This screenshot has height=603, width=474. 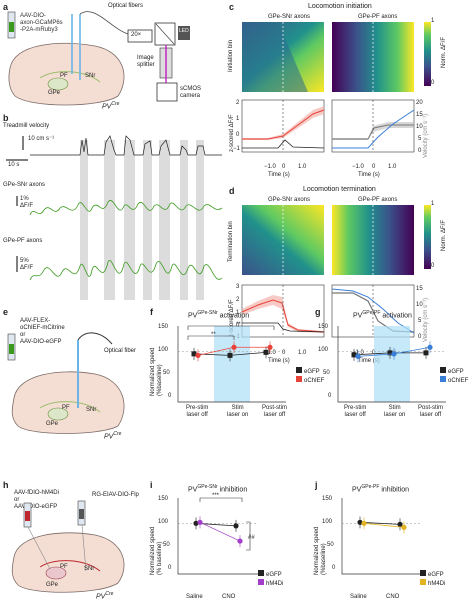 I want to click on cbar-c-top: 1, so click(x=433, y=21).